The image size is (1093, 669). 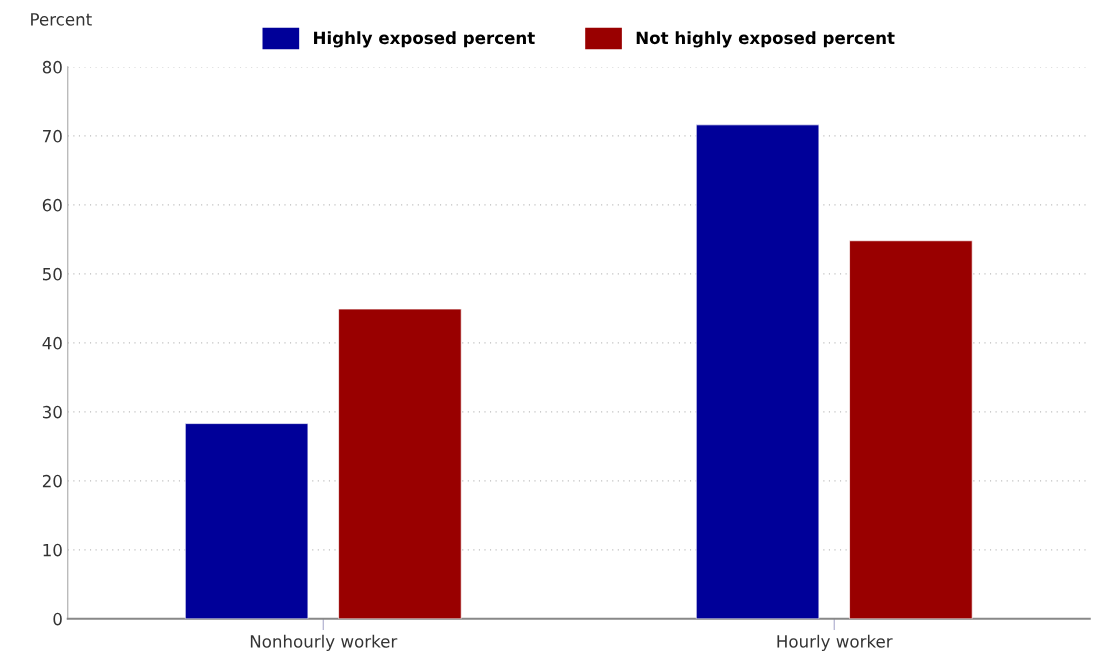 What do you see at coordinates (61, 19) in the screenshot?
I see `y-axis-title: Percent` at bounding box center [61, 19].